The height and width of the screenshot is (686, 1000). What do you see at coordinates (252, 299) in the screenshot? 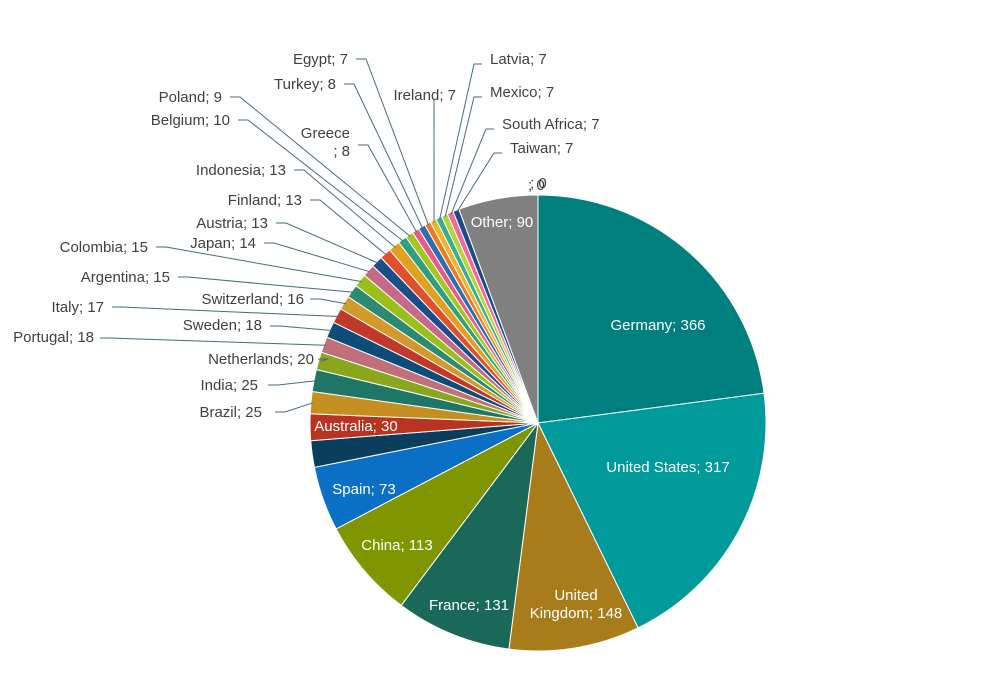
I see `slice-label: Switzerland; 16` at bounding box center [252, 299].